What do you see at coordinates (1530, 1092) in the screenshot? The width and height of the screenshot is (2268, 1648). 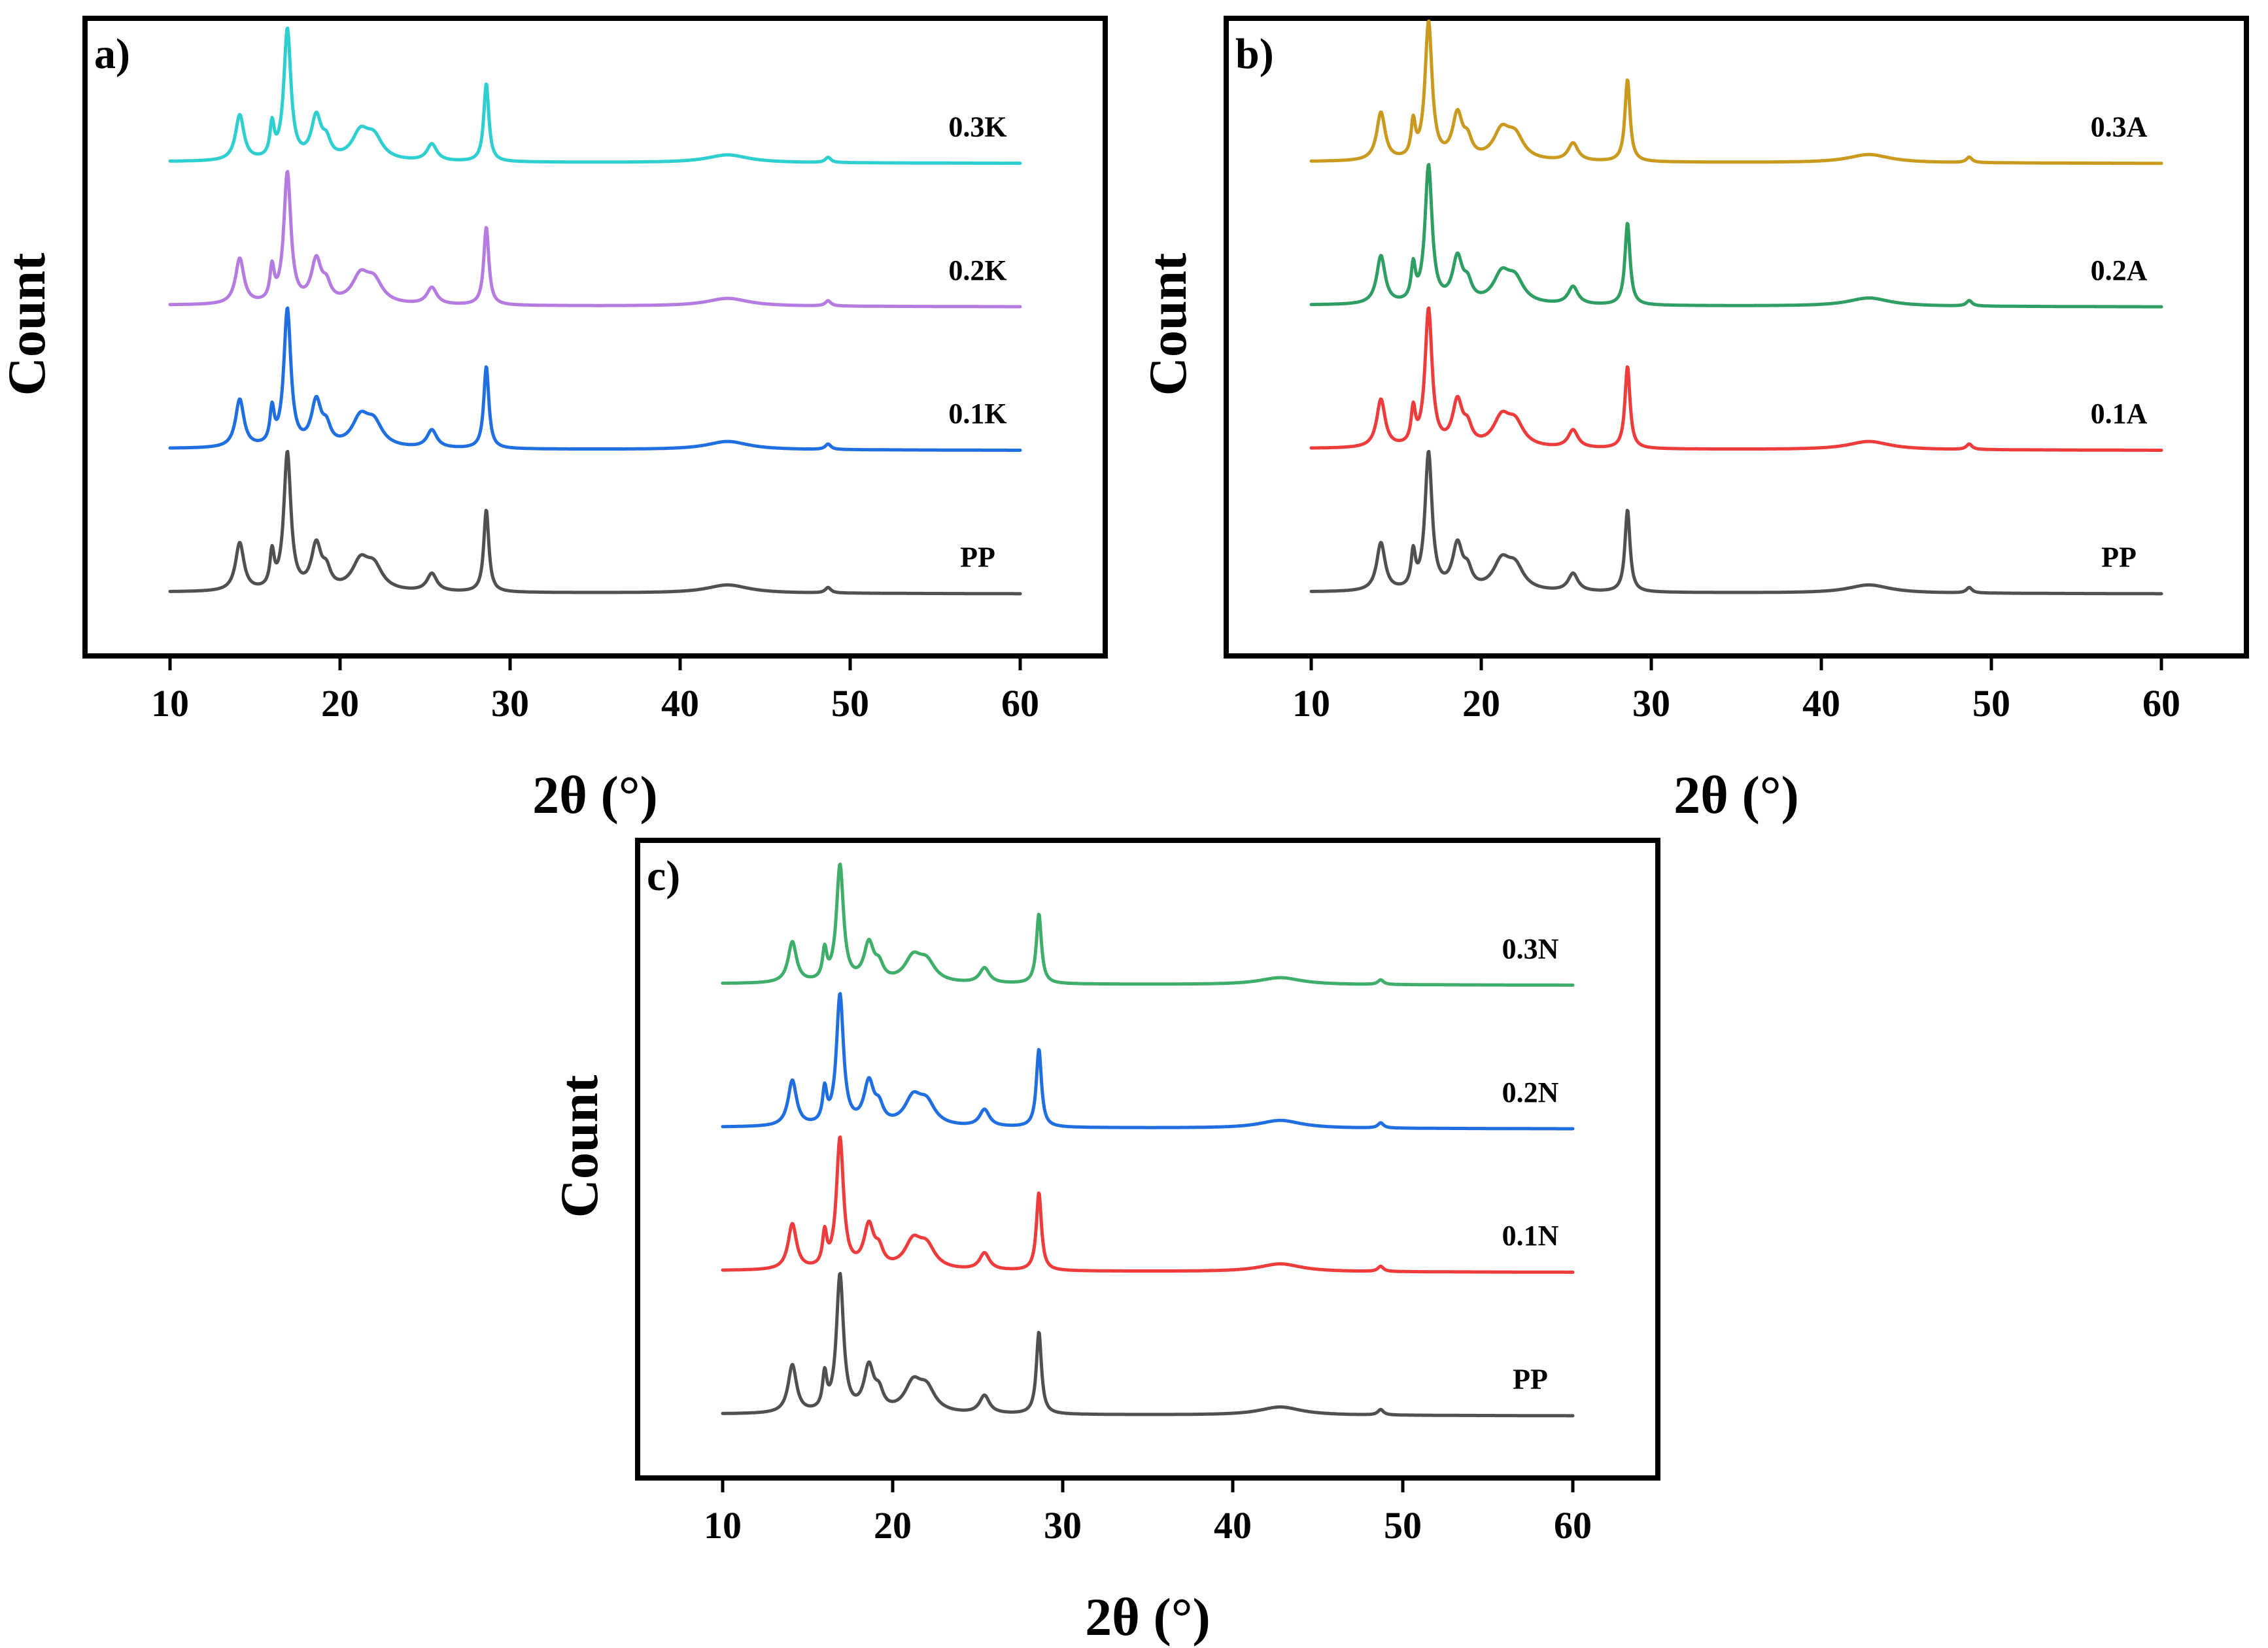 I see `series-label: 0.2N` at bounding box center [1530, 1092].